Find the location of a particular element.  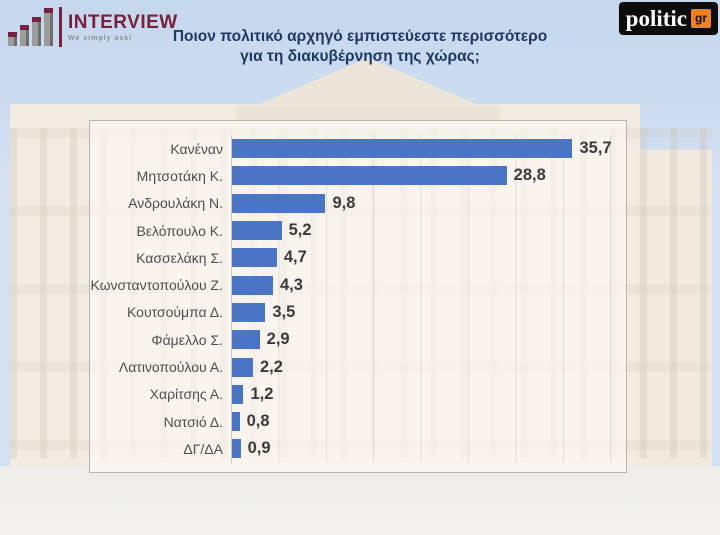

value-label: 9,8 is located at coordinates (344, 202).